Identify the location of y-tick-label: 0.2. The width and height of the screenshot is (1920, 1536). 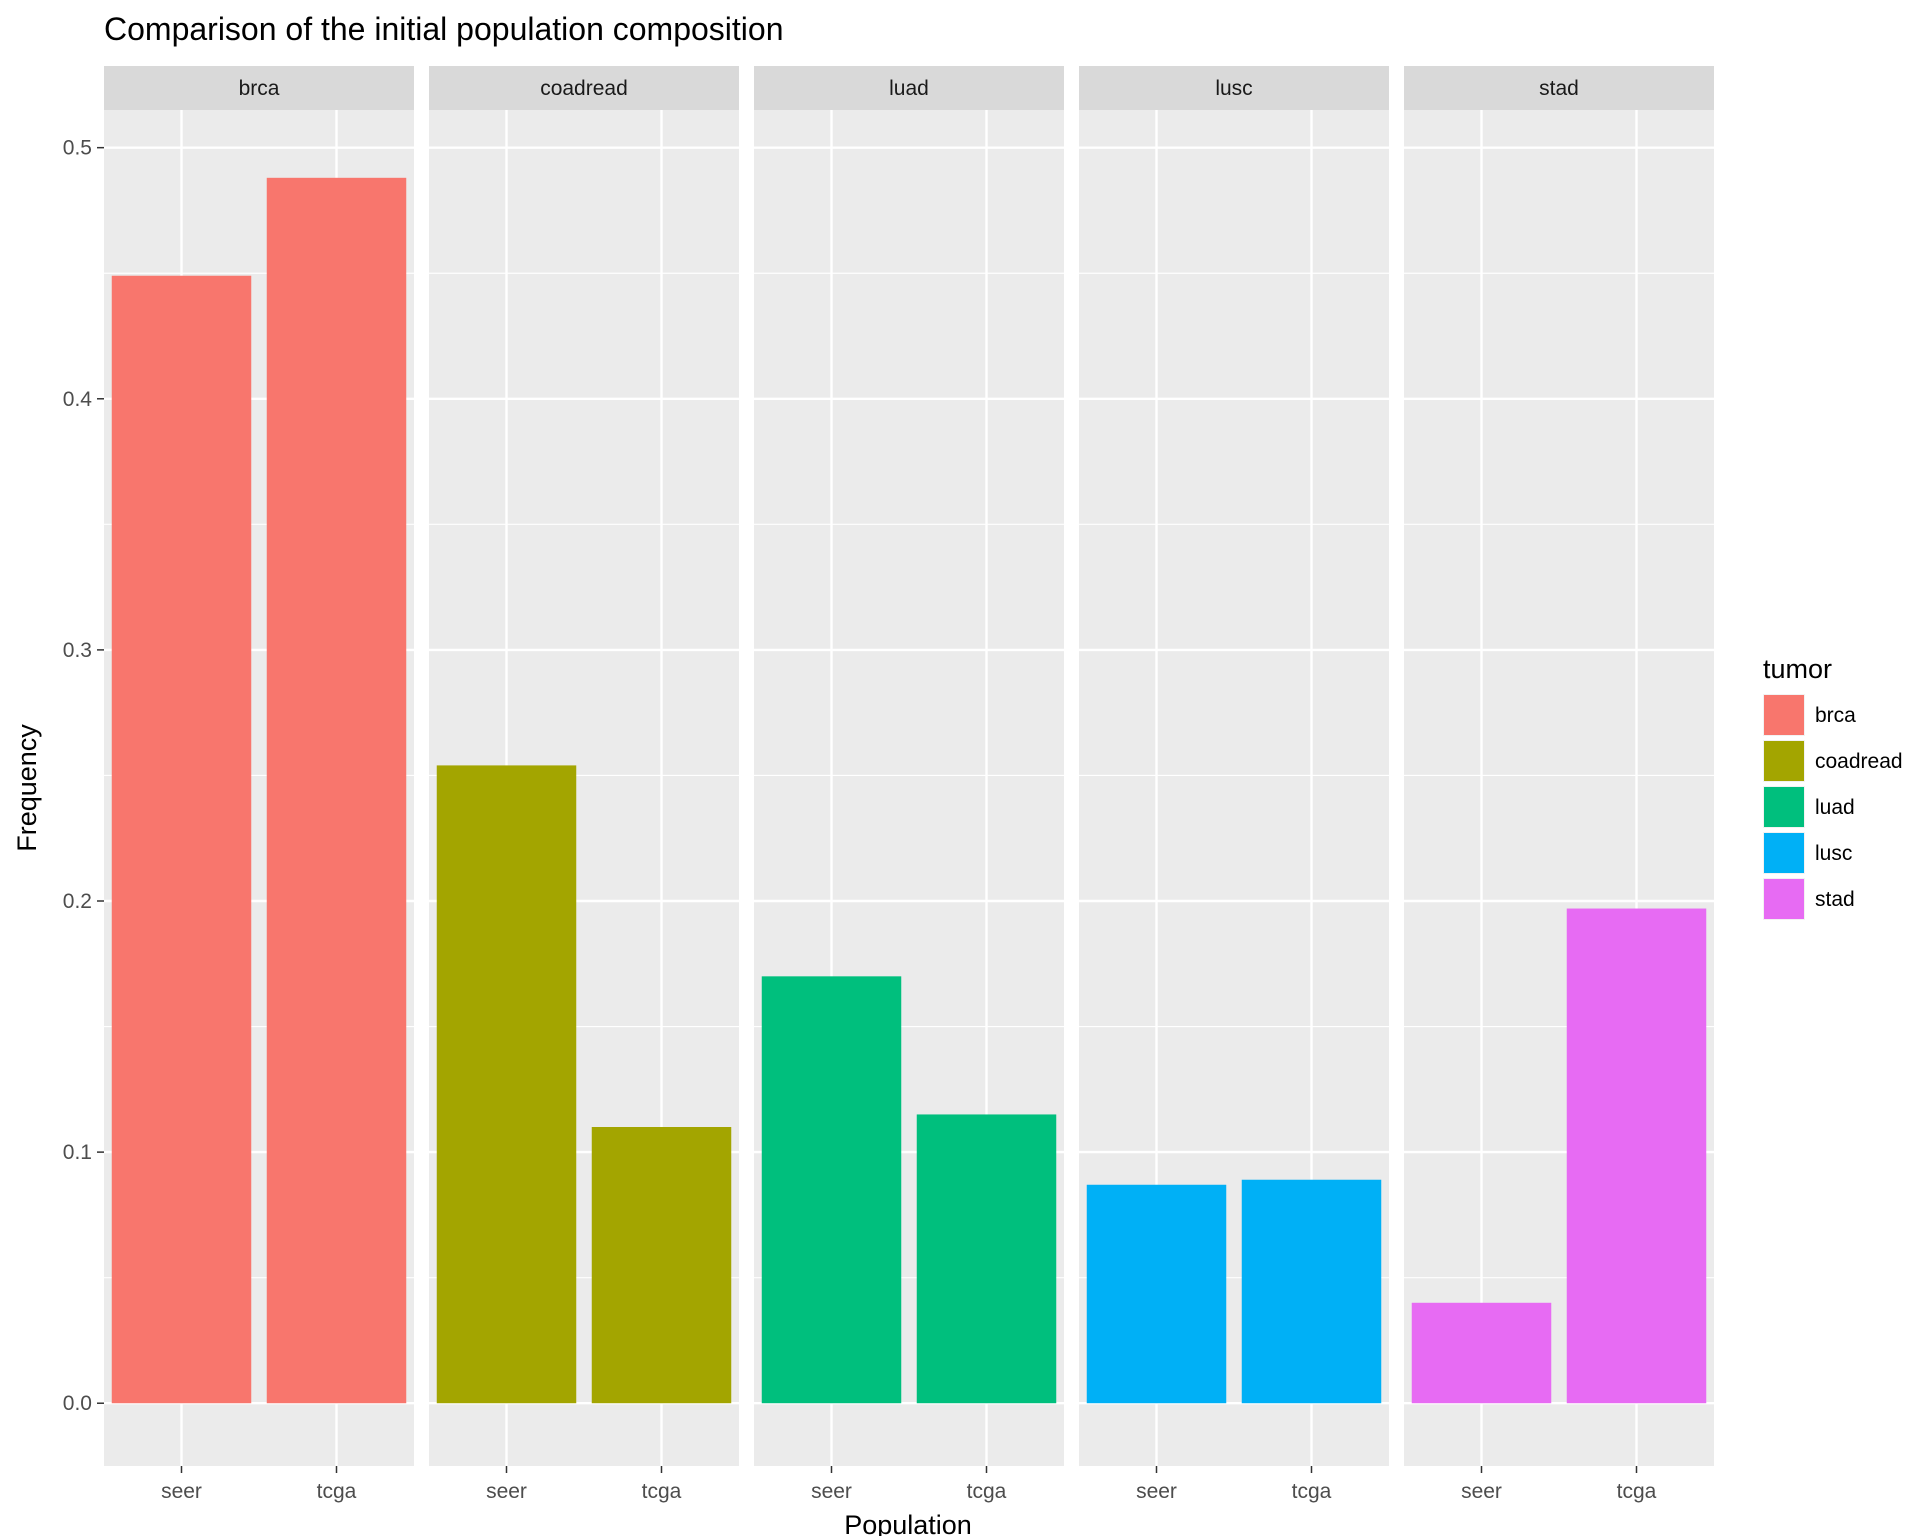
(77, 901).